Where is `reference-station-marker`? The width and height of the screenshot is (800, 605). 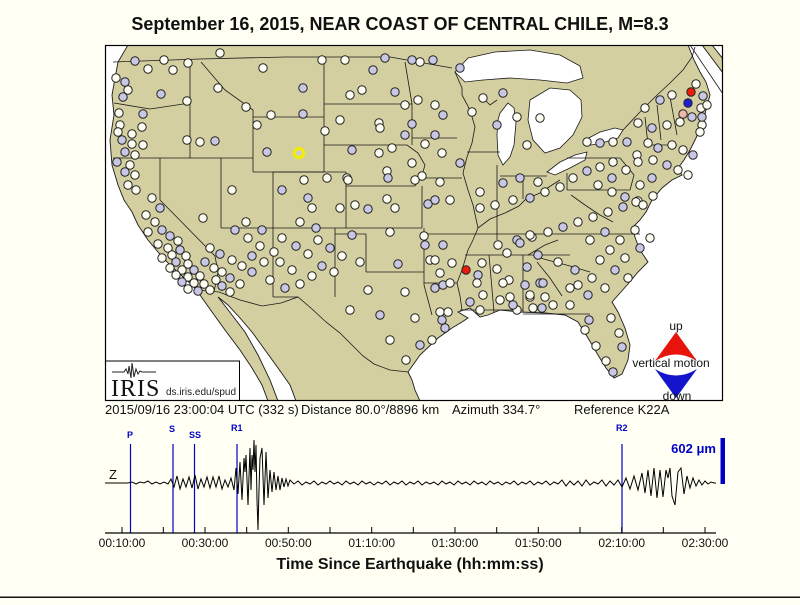
reference-station-marker is located at coordinates (299, 153).